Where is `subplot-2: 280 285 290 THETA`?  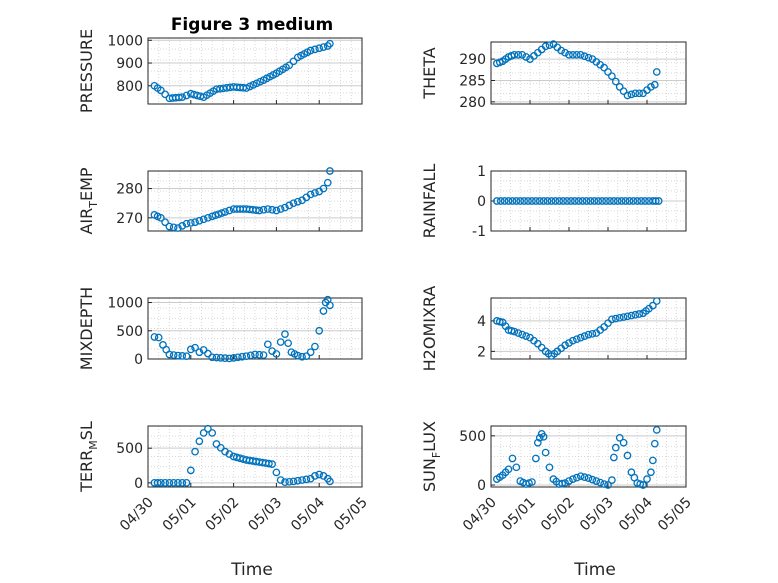
subplot-2: 280 285 290 THETA is located at coordinates (553, 75).